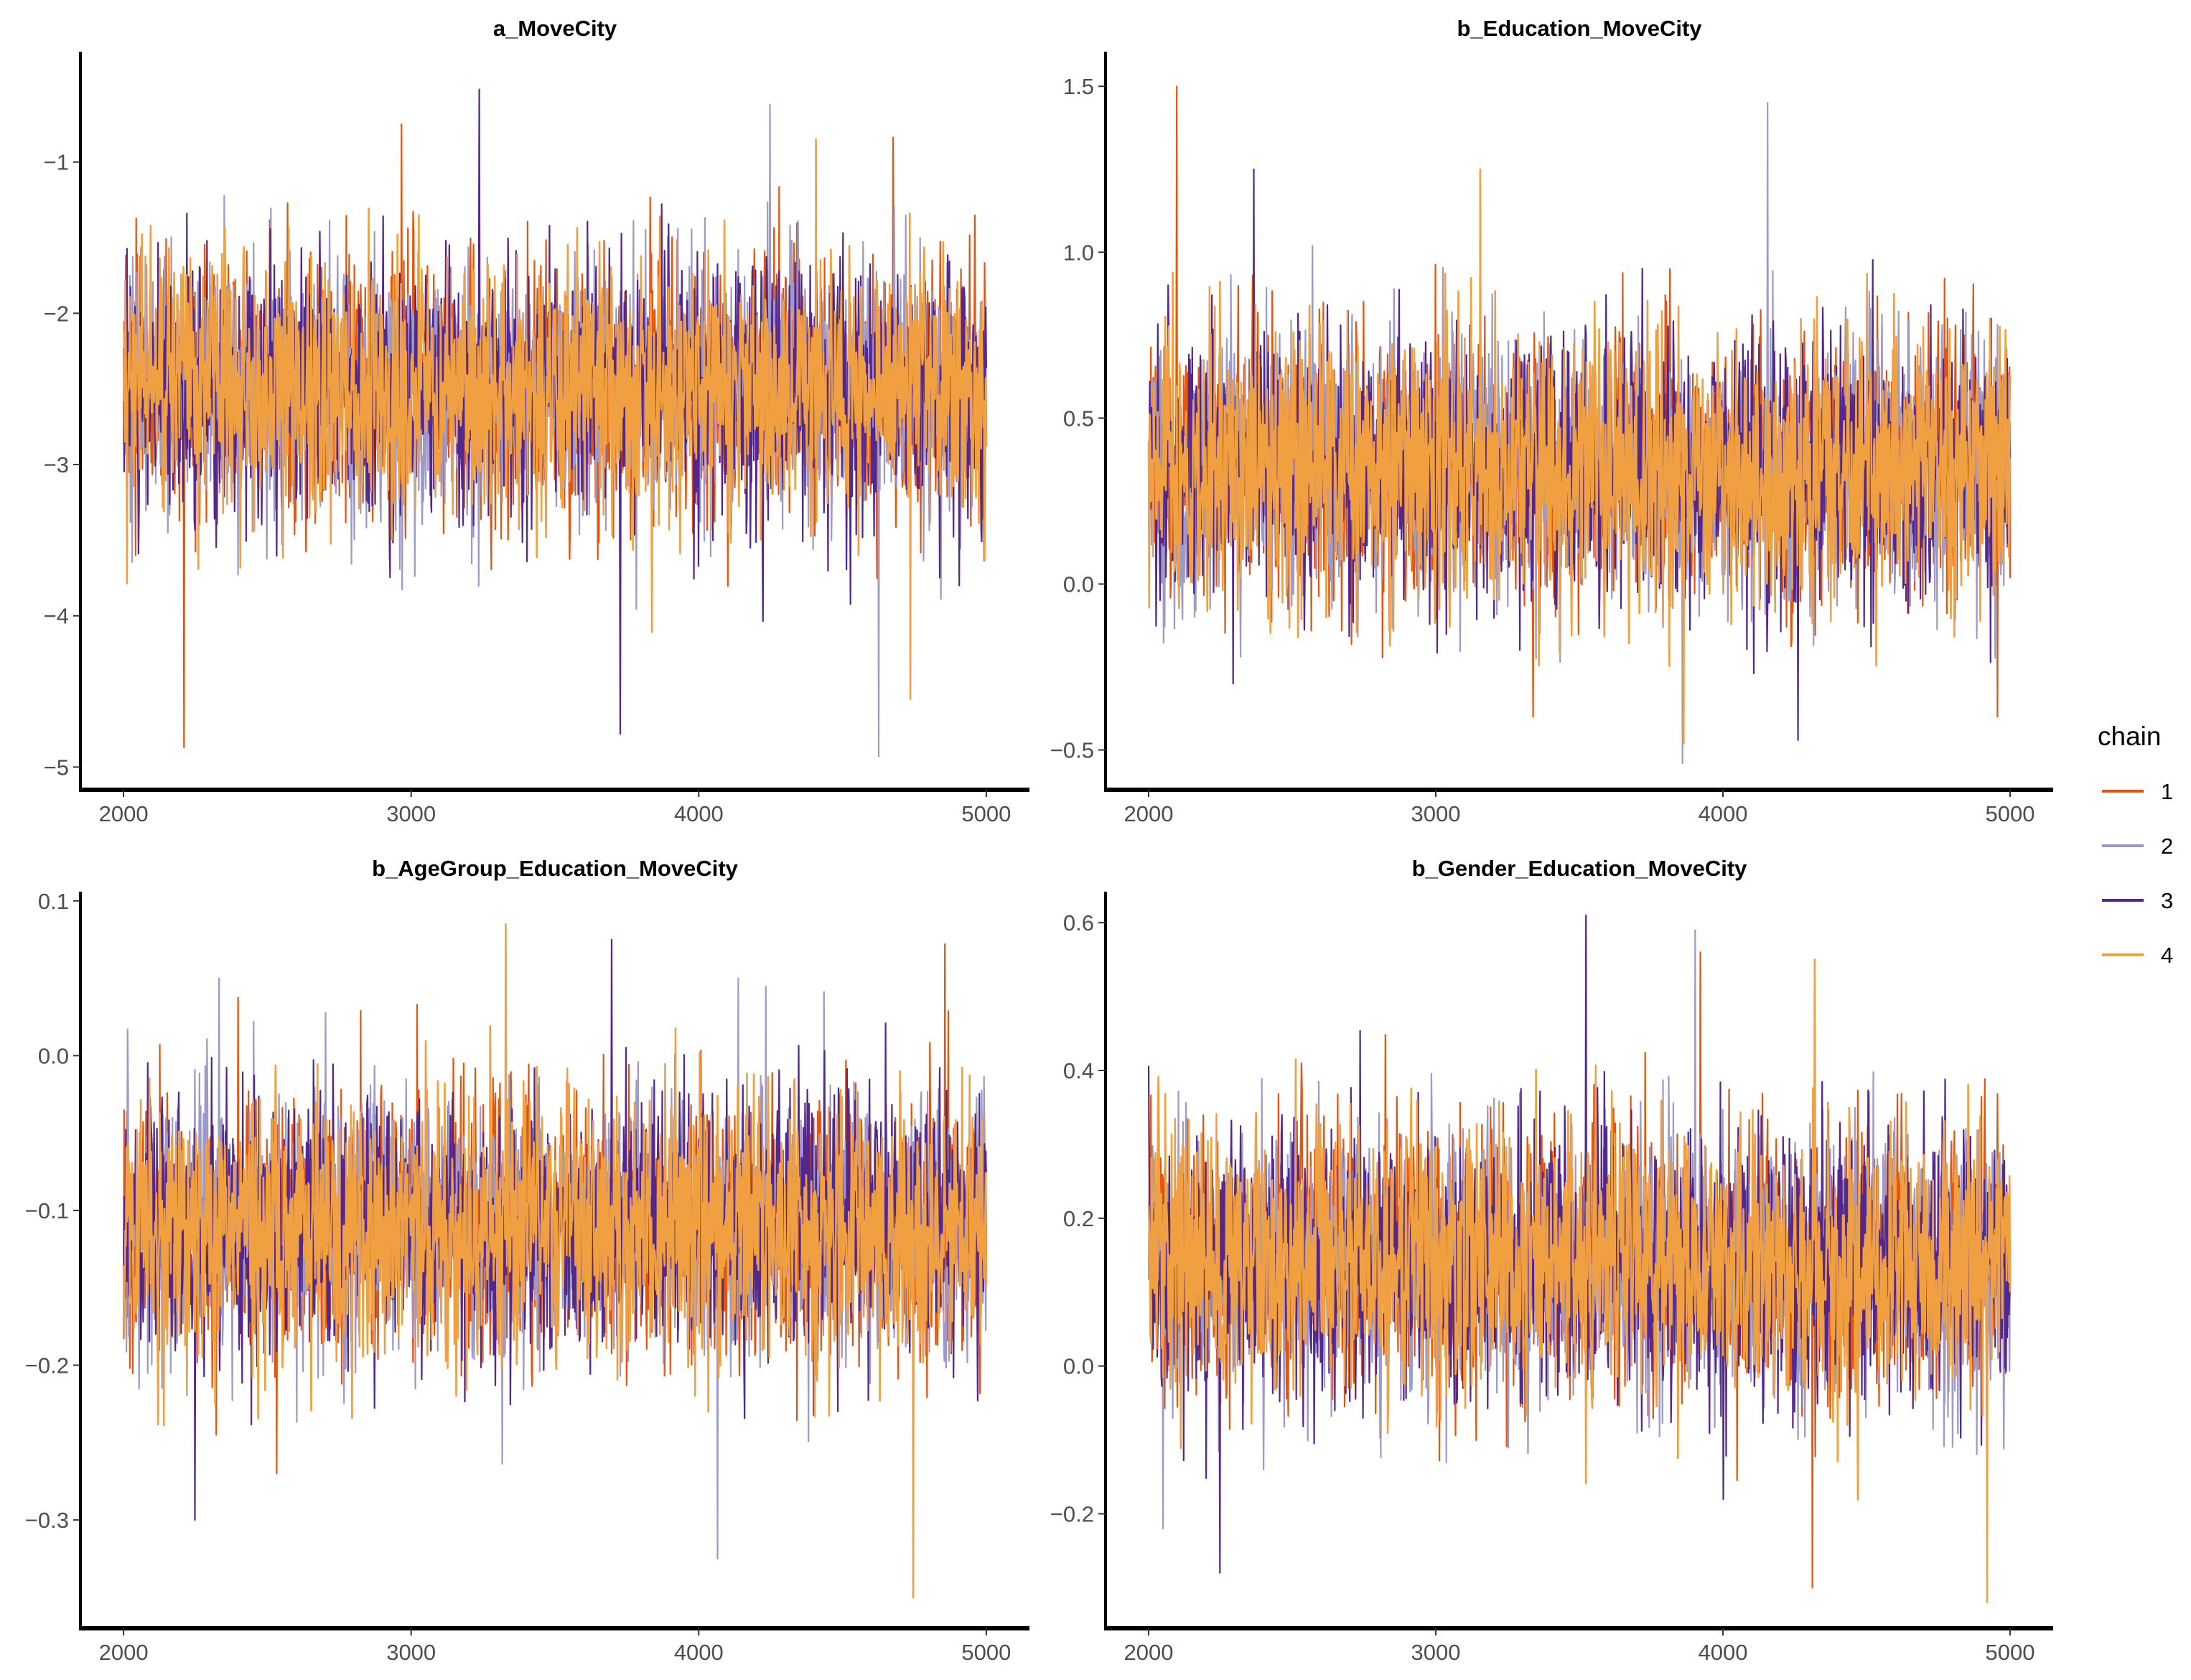 The width and height of the screenshot is (2191, 1680). What do you see at coordinates (2137, 791) in the screenshot?
I see `legend-item-chain-1: 1` at bounding box center [2137, 791].